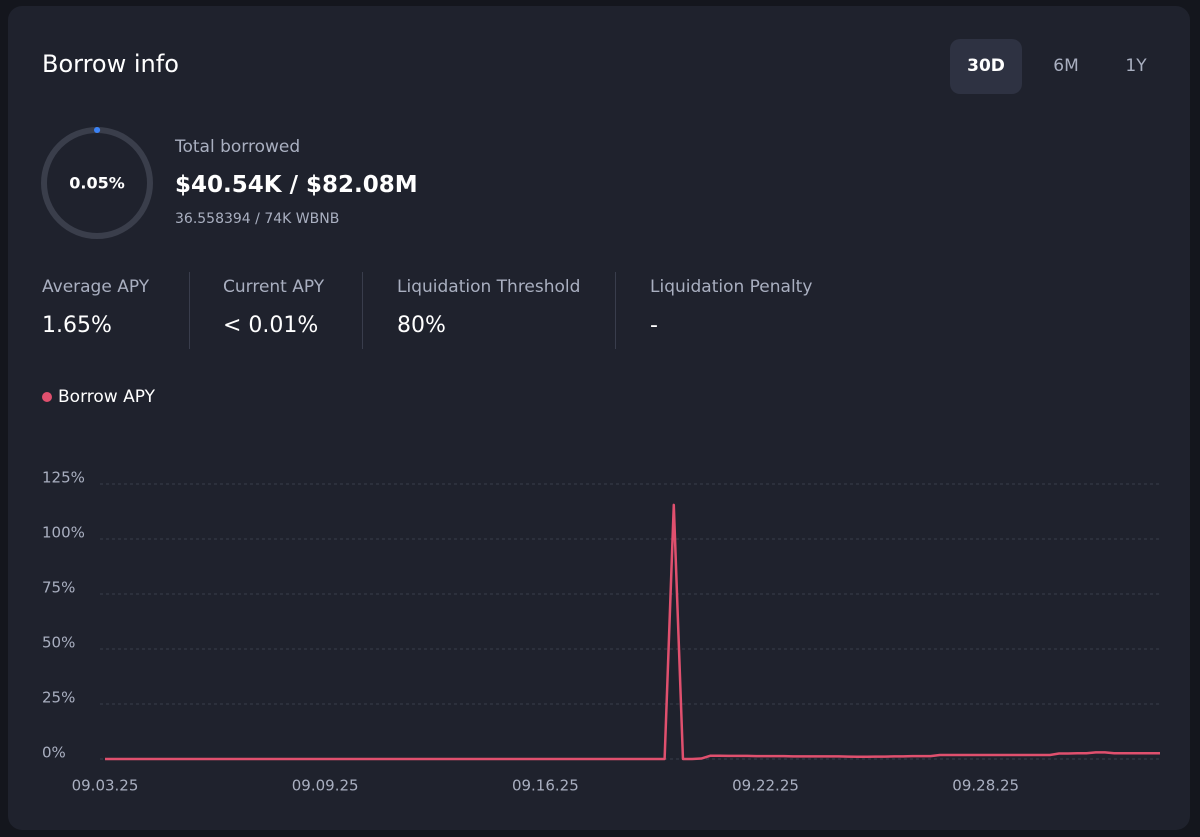 Image resolution: width=1200 pixels, height=837 pixels. I want to click on x-tick-label: 09.22.25, so click(765, 786).